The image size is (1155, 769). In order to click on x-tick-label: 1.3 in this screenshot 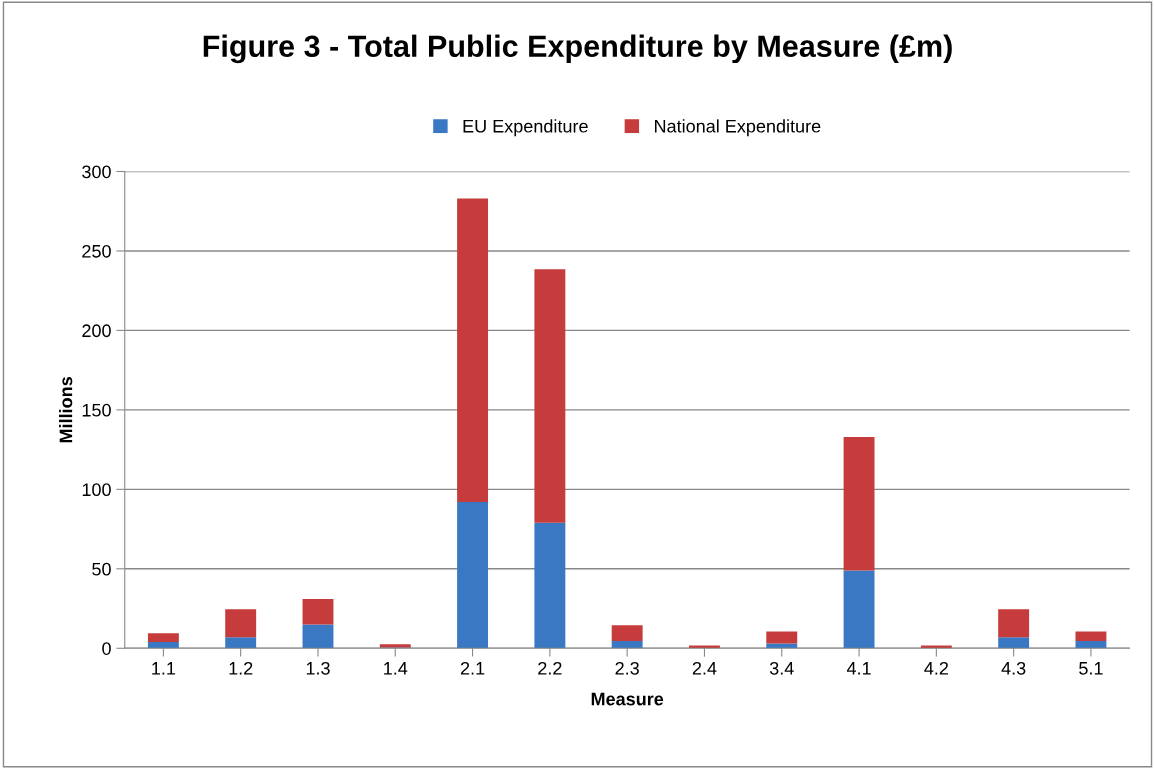, I will do `click(318, 668)`.